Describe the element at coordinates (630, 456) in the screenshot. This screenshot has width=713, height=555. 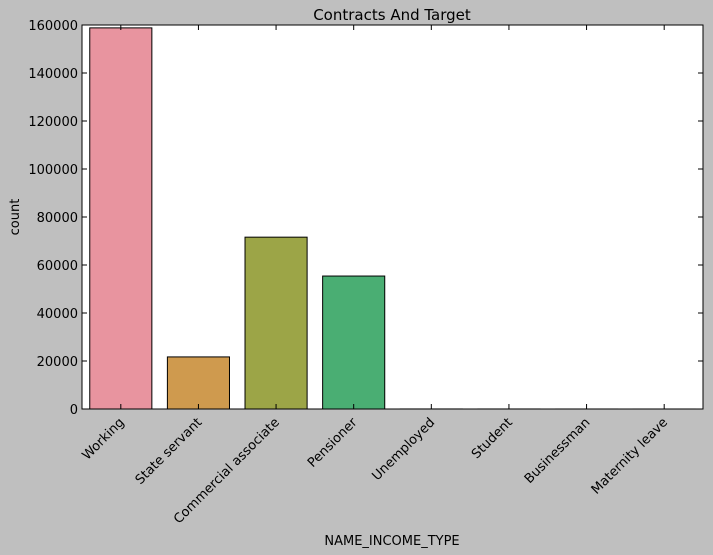
I see `x-tick-label: Maternity leave` at that location.